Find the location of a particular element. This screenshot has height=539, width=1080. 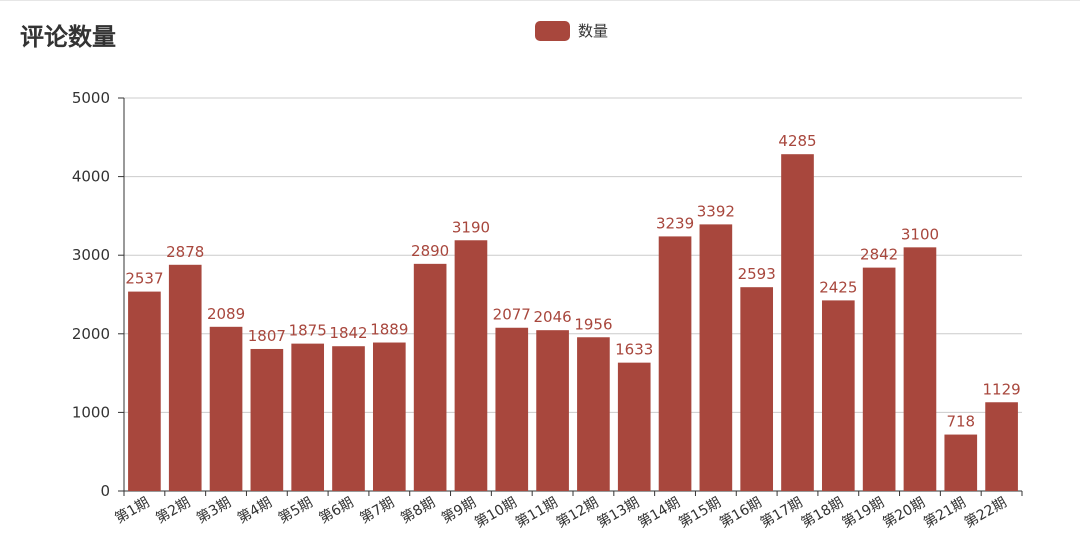

chart-legend: 数量 is located at coordinates (571, 30).